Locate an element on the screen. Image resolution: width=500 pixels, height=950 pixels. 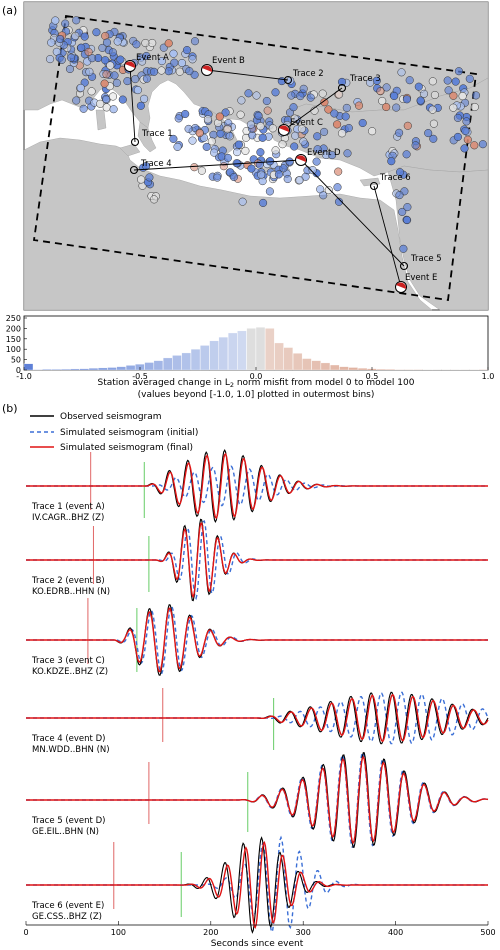
histogram-ytick-label: 250 is located at coordinates (13, 318).